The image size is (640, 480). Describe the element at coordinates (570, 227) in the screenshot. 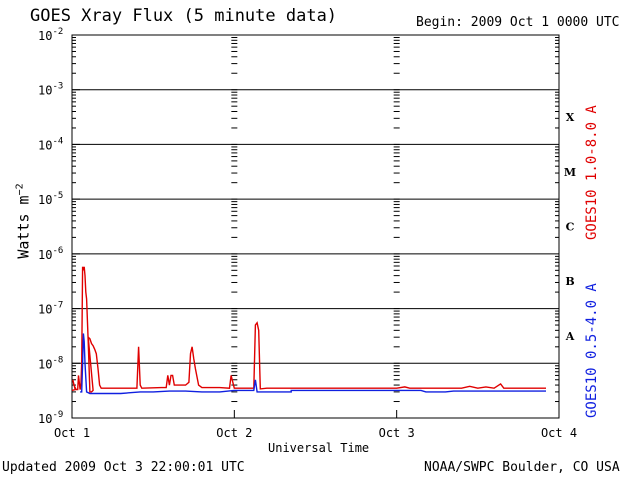

I see `flare-class-label: C` at that location.